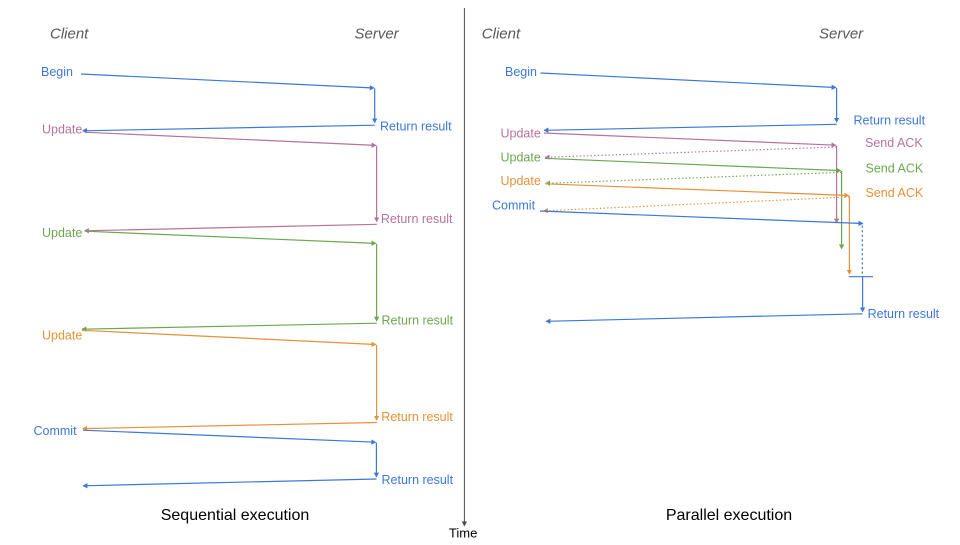  Describe the element at coordinates (235, 515) in the screenshot. I see `svg-text: Sequential execution` at that location.